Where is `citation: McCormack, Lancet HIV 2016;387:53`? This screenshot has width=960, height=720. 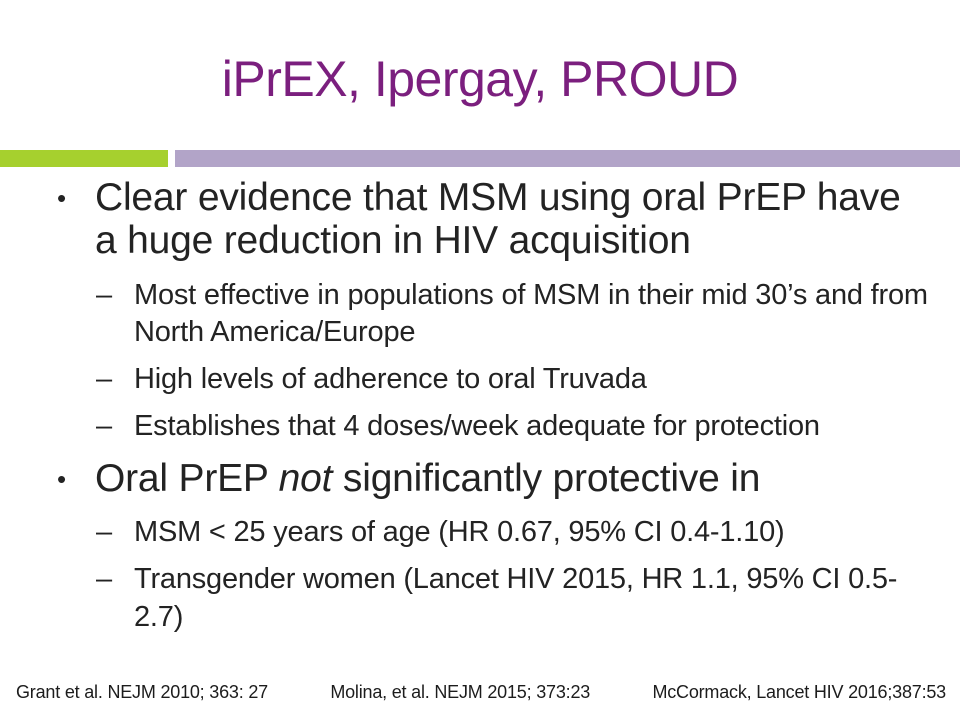 citation: McCormack, Lancet HIV 2016;387:53 is located at coordinates (799, 692).